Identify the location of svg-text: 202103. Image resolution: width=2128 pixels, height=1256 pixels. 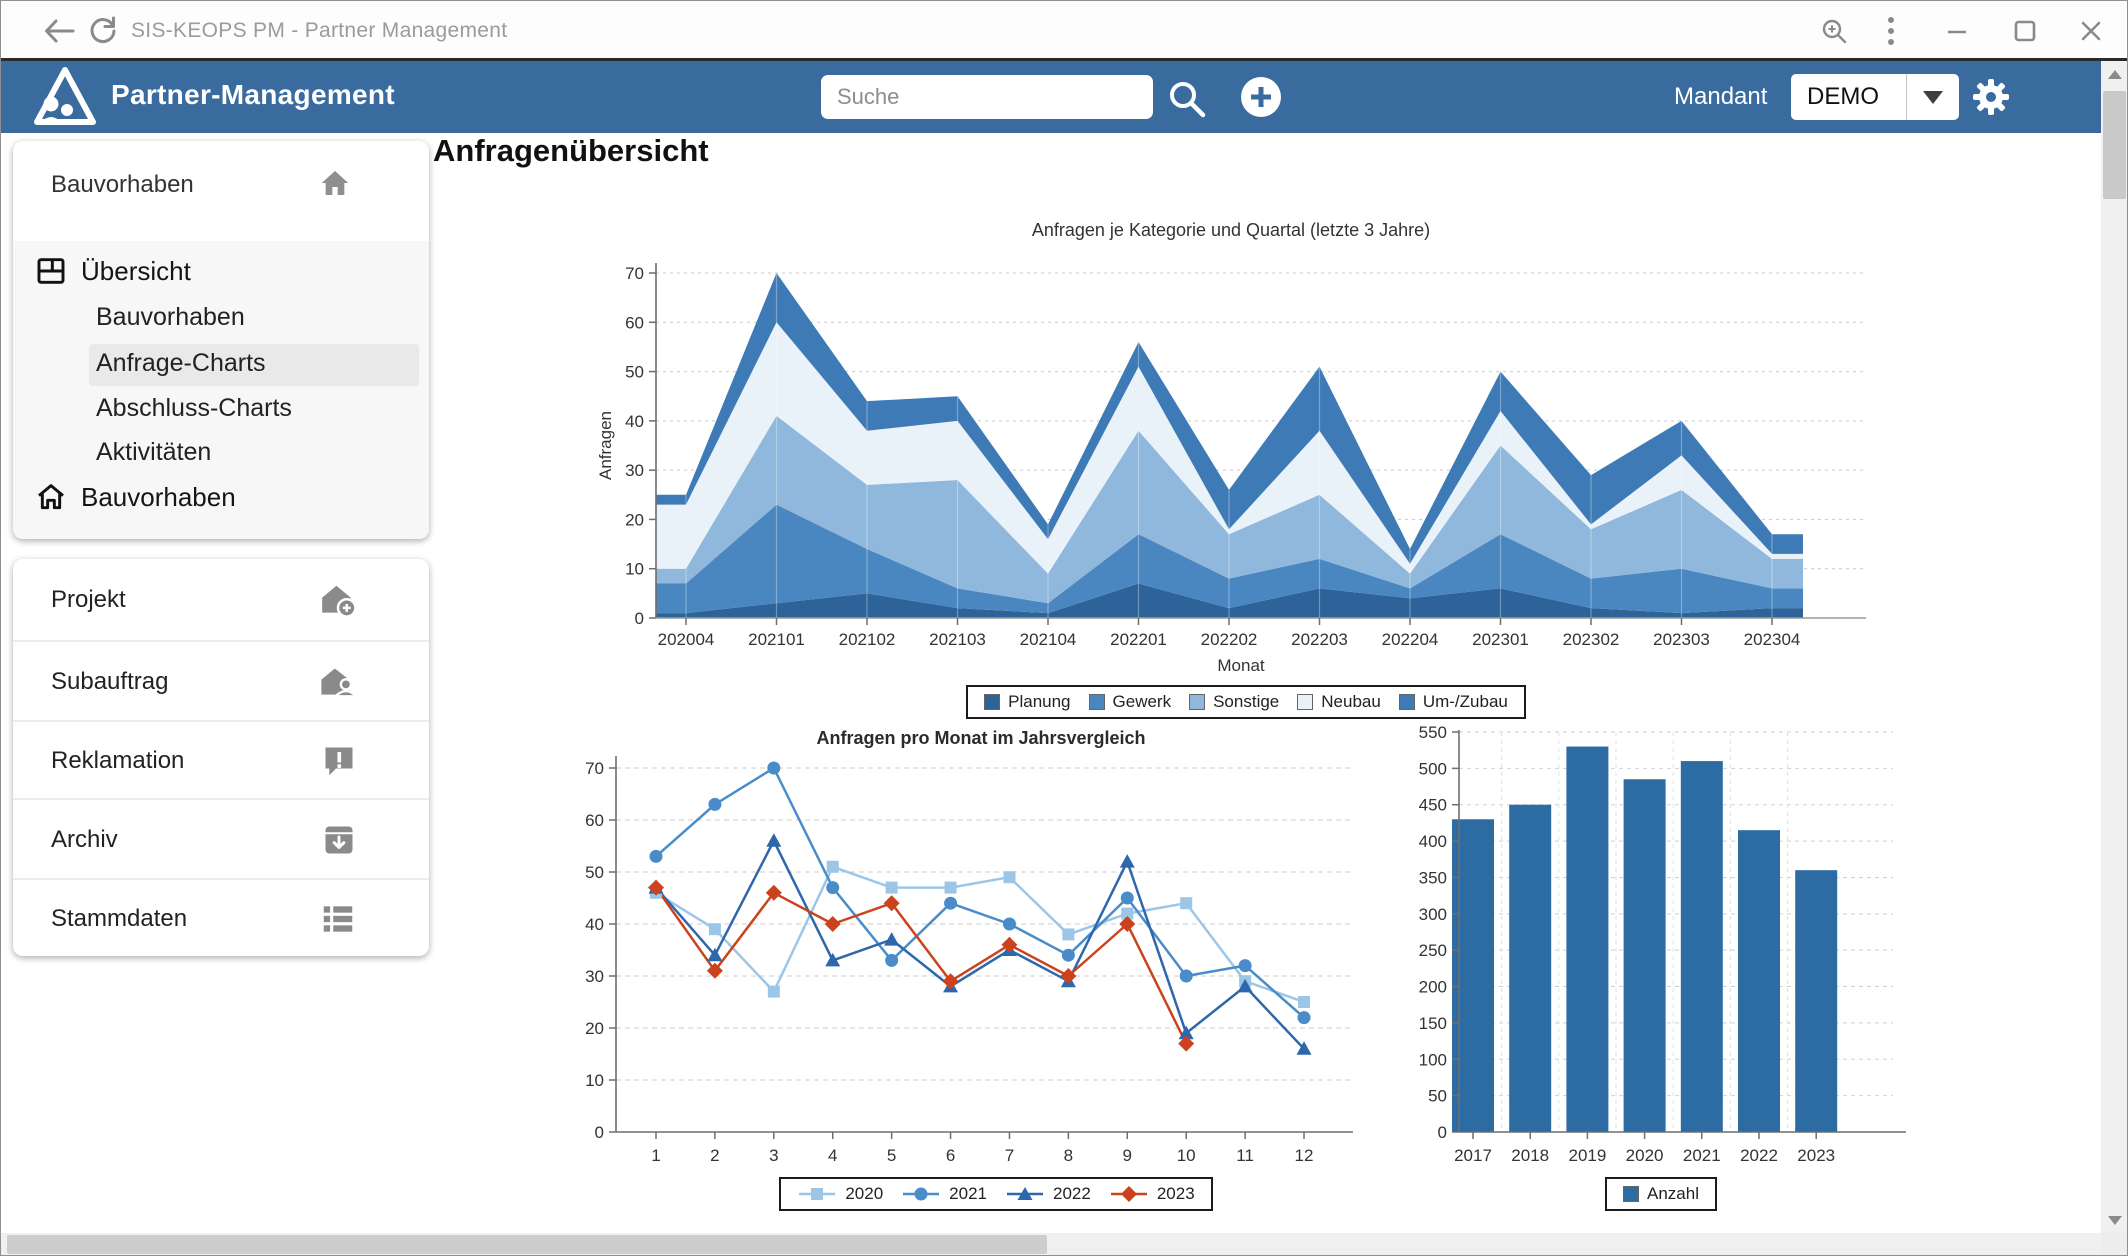
(957, 639).